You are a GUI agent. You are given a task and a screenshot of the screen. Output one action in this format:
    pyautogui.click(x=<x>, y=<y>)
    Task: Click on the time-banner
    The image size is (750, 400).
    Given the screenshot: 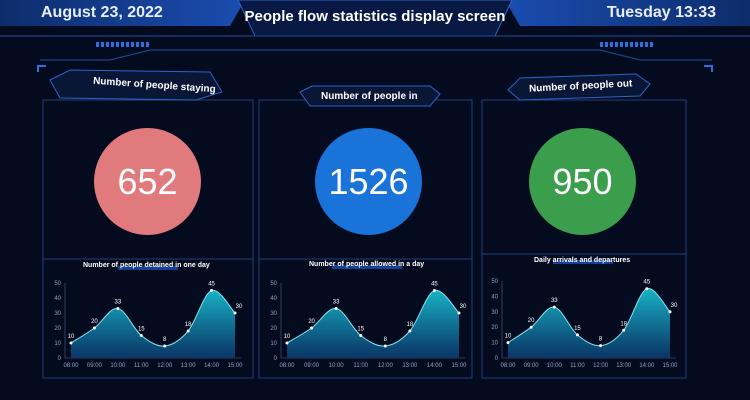 What is the action you would take?
    pyautogui.click(x=627, y=13)
    